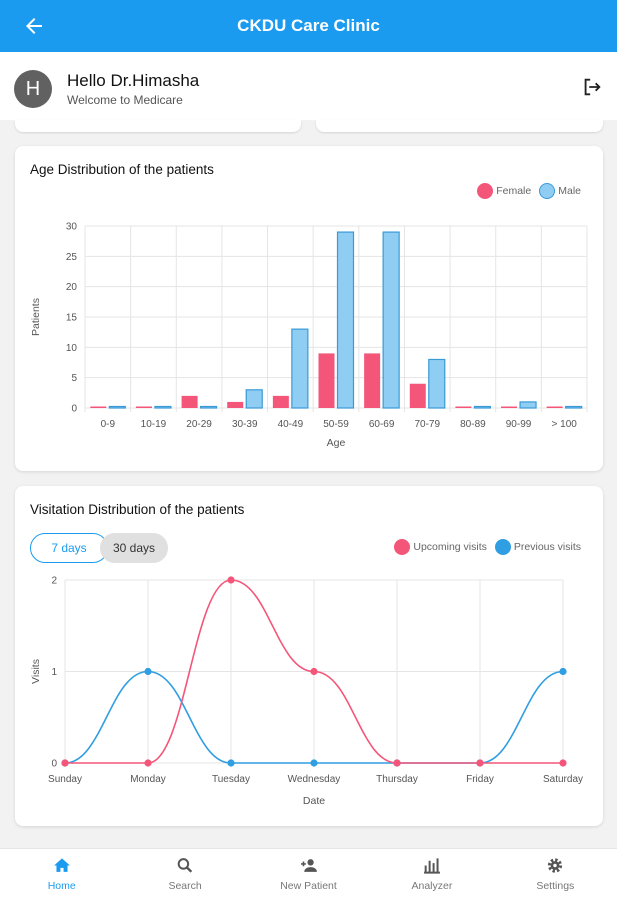  I want to click on x-tick-label: Thursday, so click(397, 779).